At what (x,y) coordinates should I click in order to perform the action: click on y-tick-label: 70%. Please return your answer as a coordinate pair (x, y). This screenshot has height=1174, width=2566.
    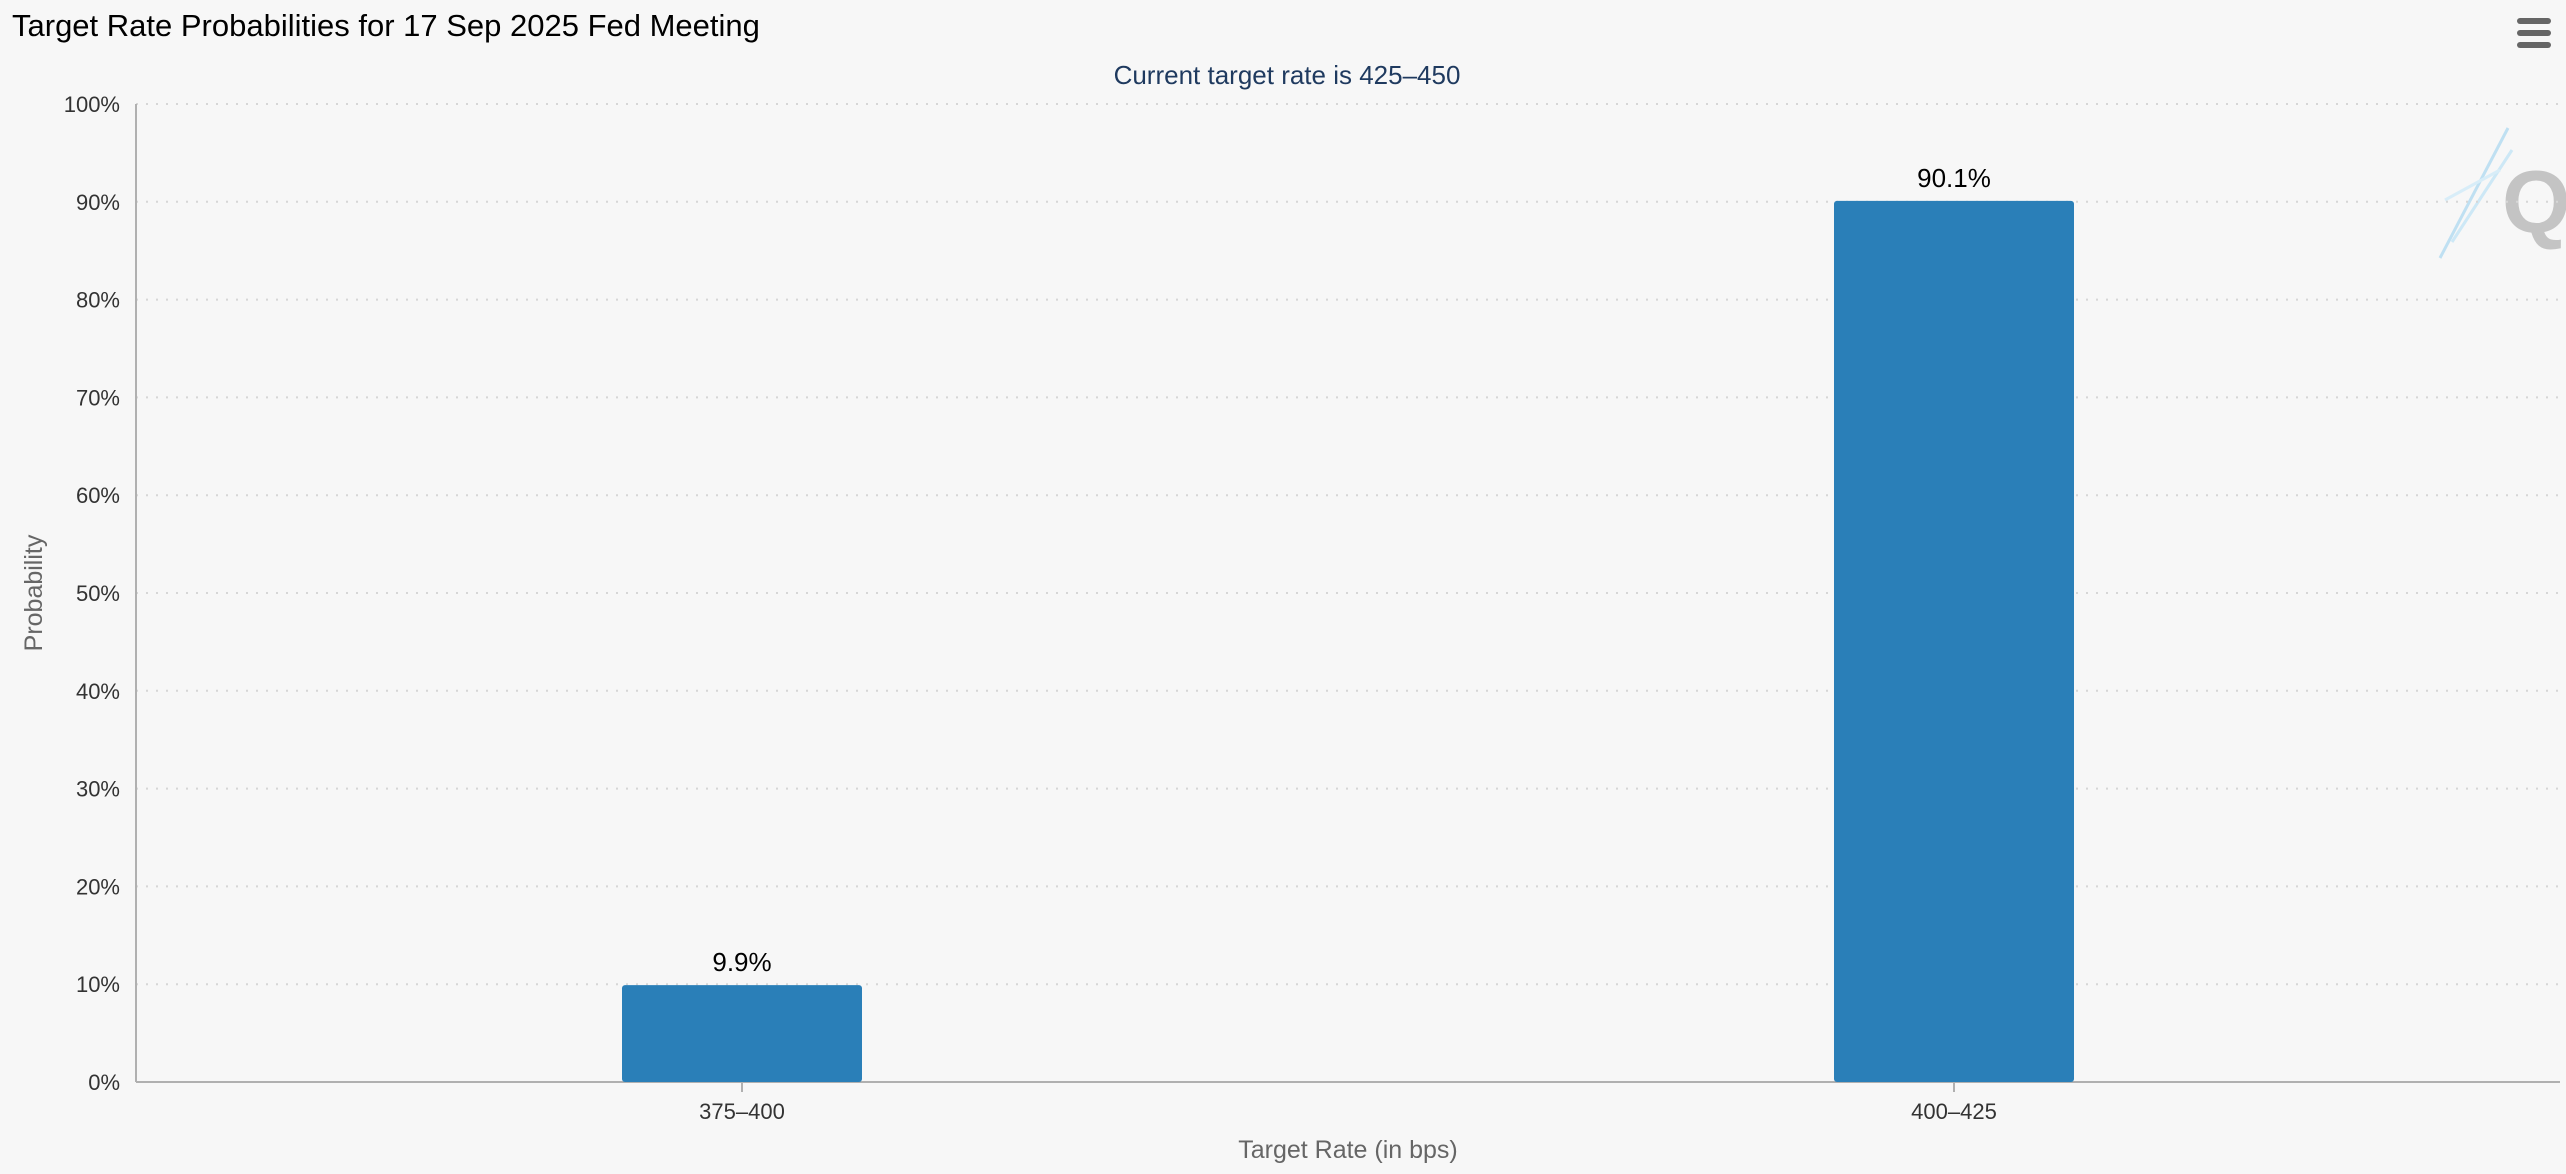
    Looking at the image, I should click on (98, 397).